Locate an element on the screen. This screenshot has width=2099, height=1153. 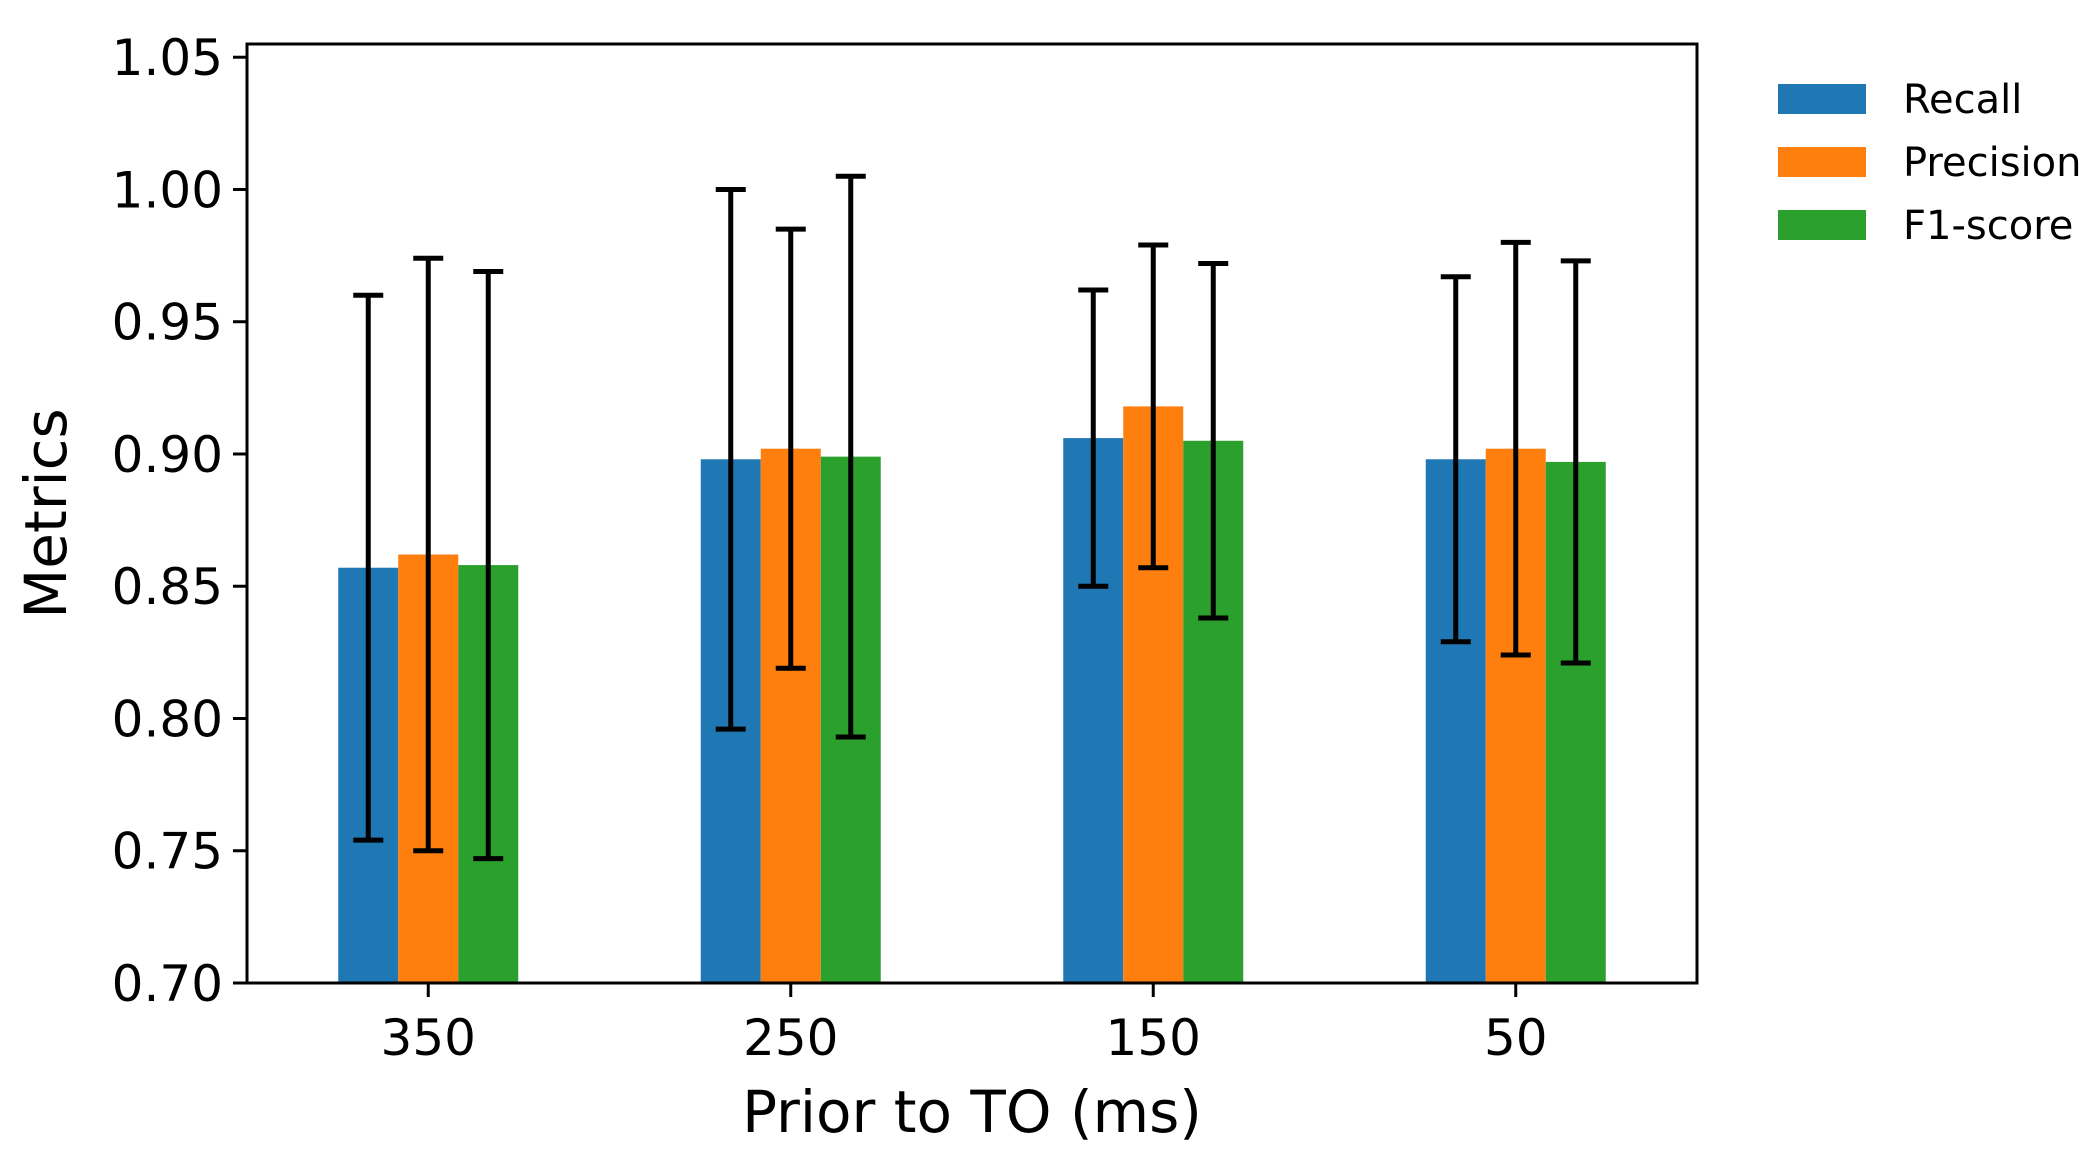
legend-item-precision: Precision is located at coordinates (1929, 163).